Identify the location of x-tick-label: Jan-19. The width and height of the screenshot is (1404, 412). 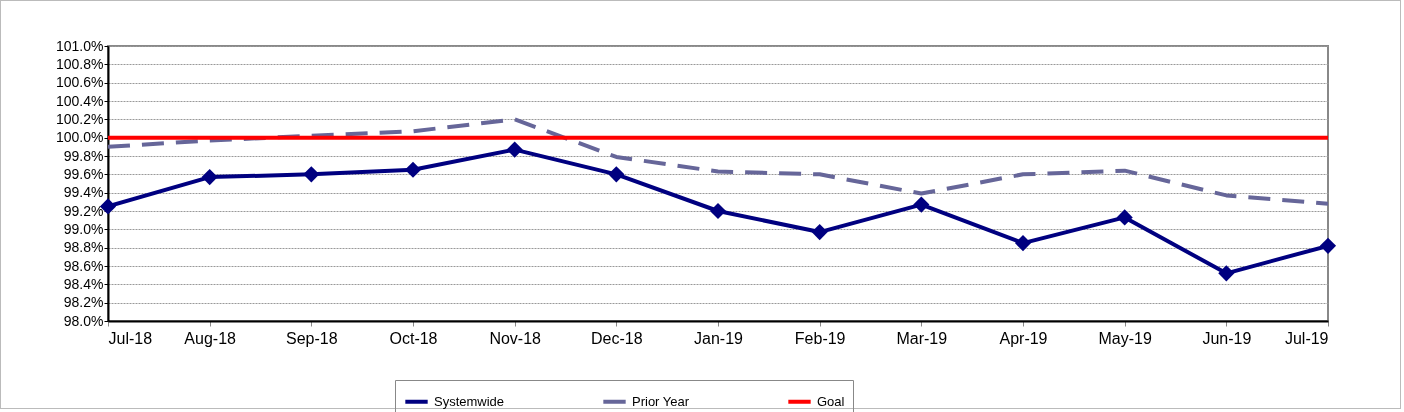
(719, 338).